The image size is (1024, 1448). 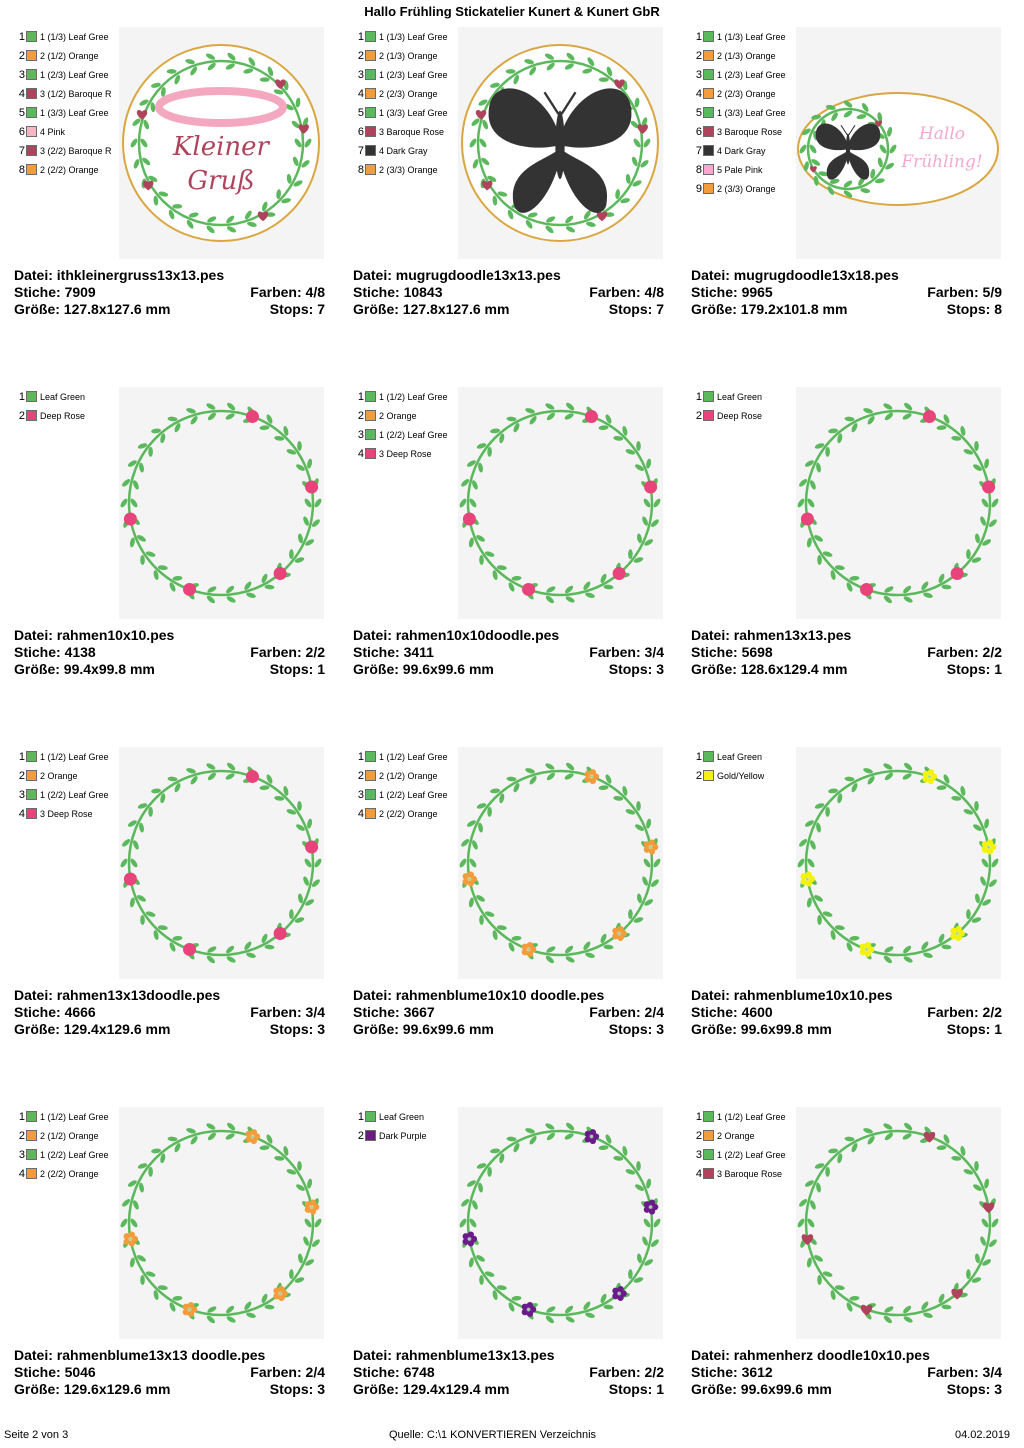 I want to click on stops-value: 1, so click(x=998, y=1029).